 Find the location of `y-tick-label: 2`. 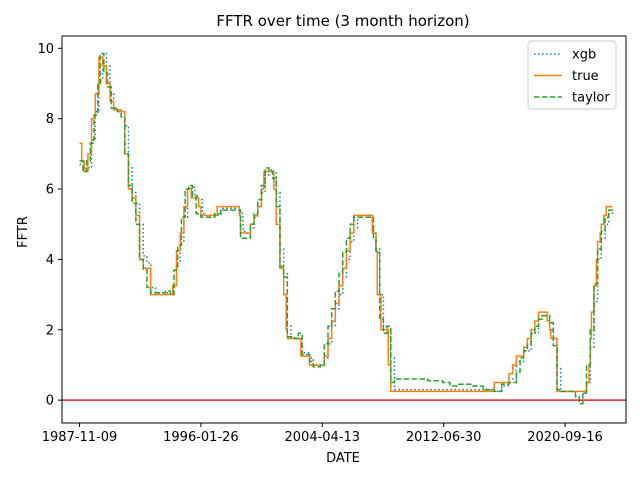

y-tick-label: 2 is located at coordinates (50, 330).